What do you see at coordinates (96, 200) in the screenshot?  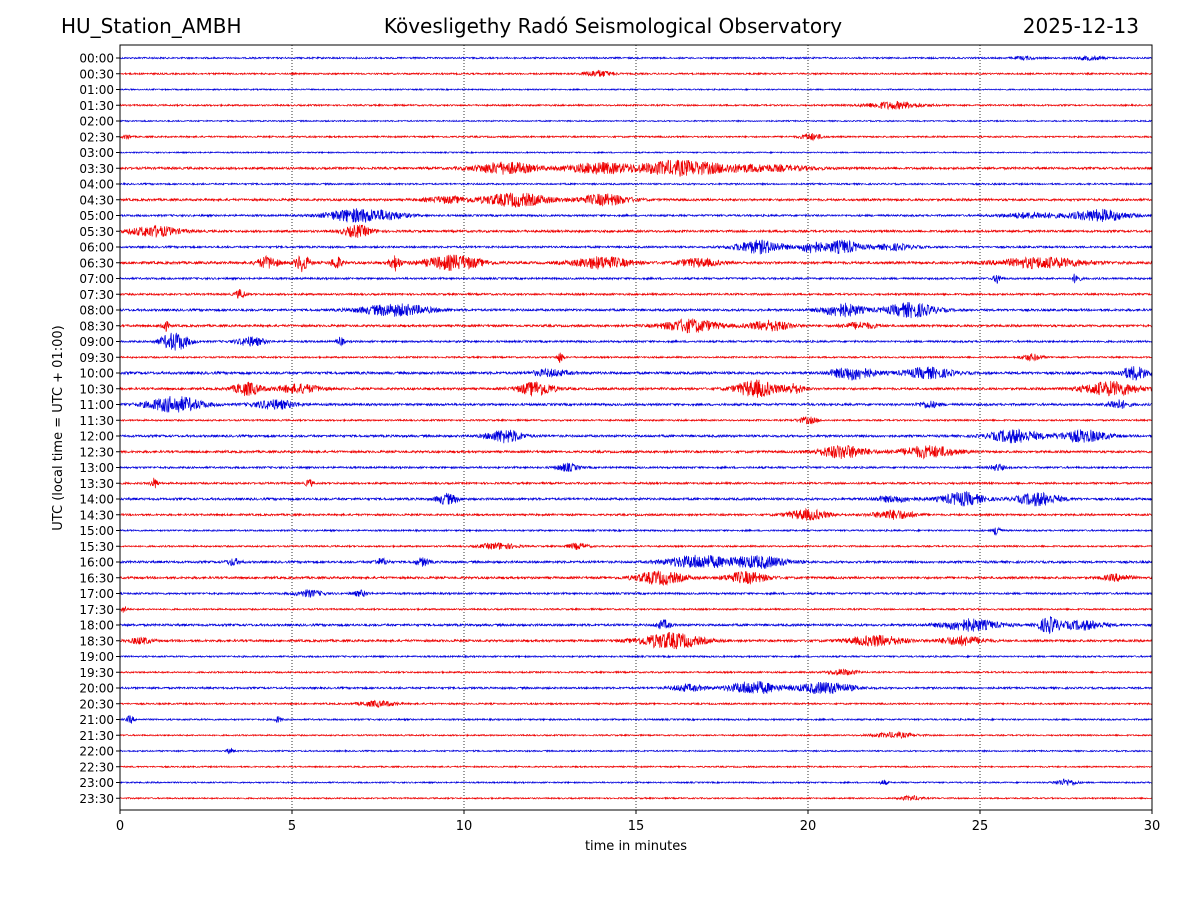 I see `y-tick-label: 04:30` at bounding box center [96, 200].